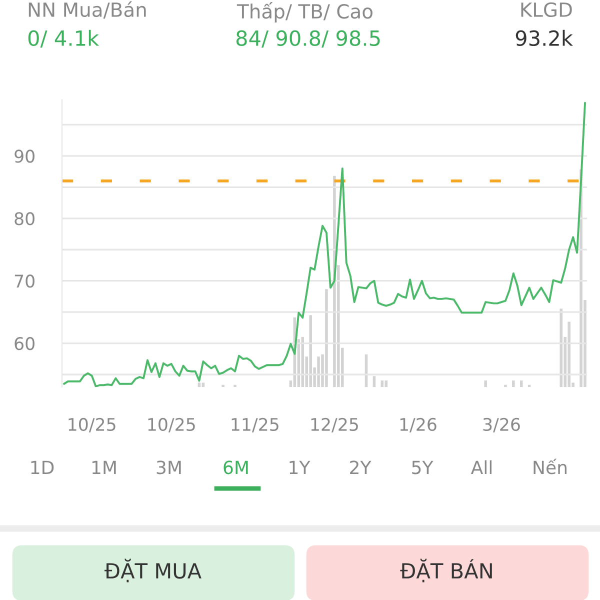 The height and width of the screenshot is (600, 600). Describe the element at coordinates (423, 467) in the screenshot. I see `text: 5Y` at that location.